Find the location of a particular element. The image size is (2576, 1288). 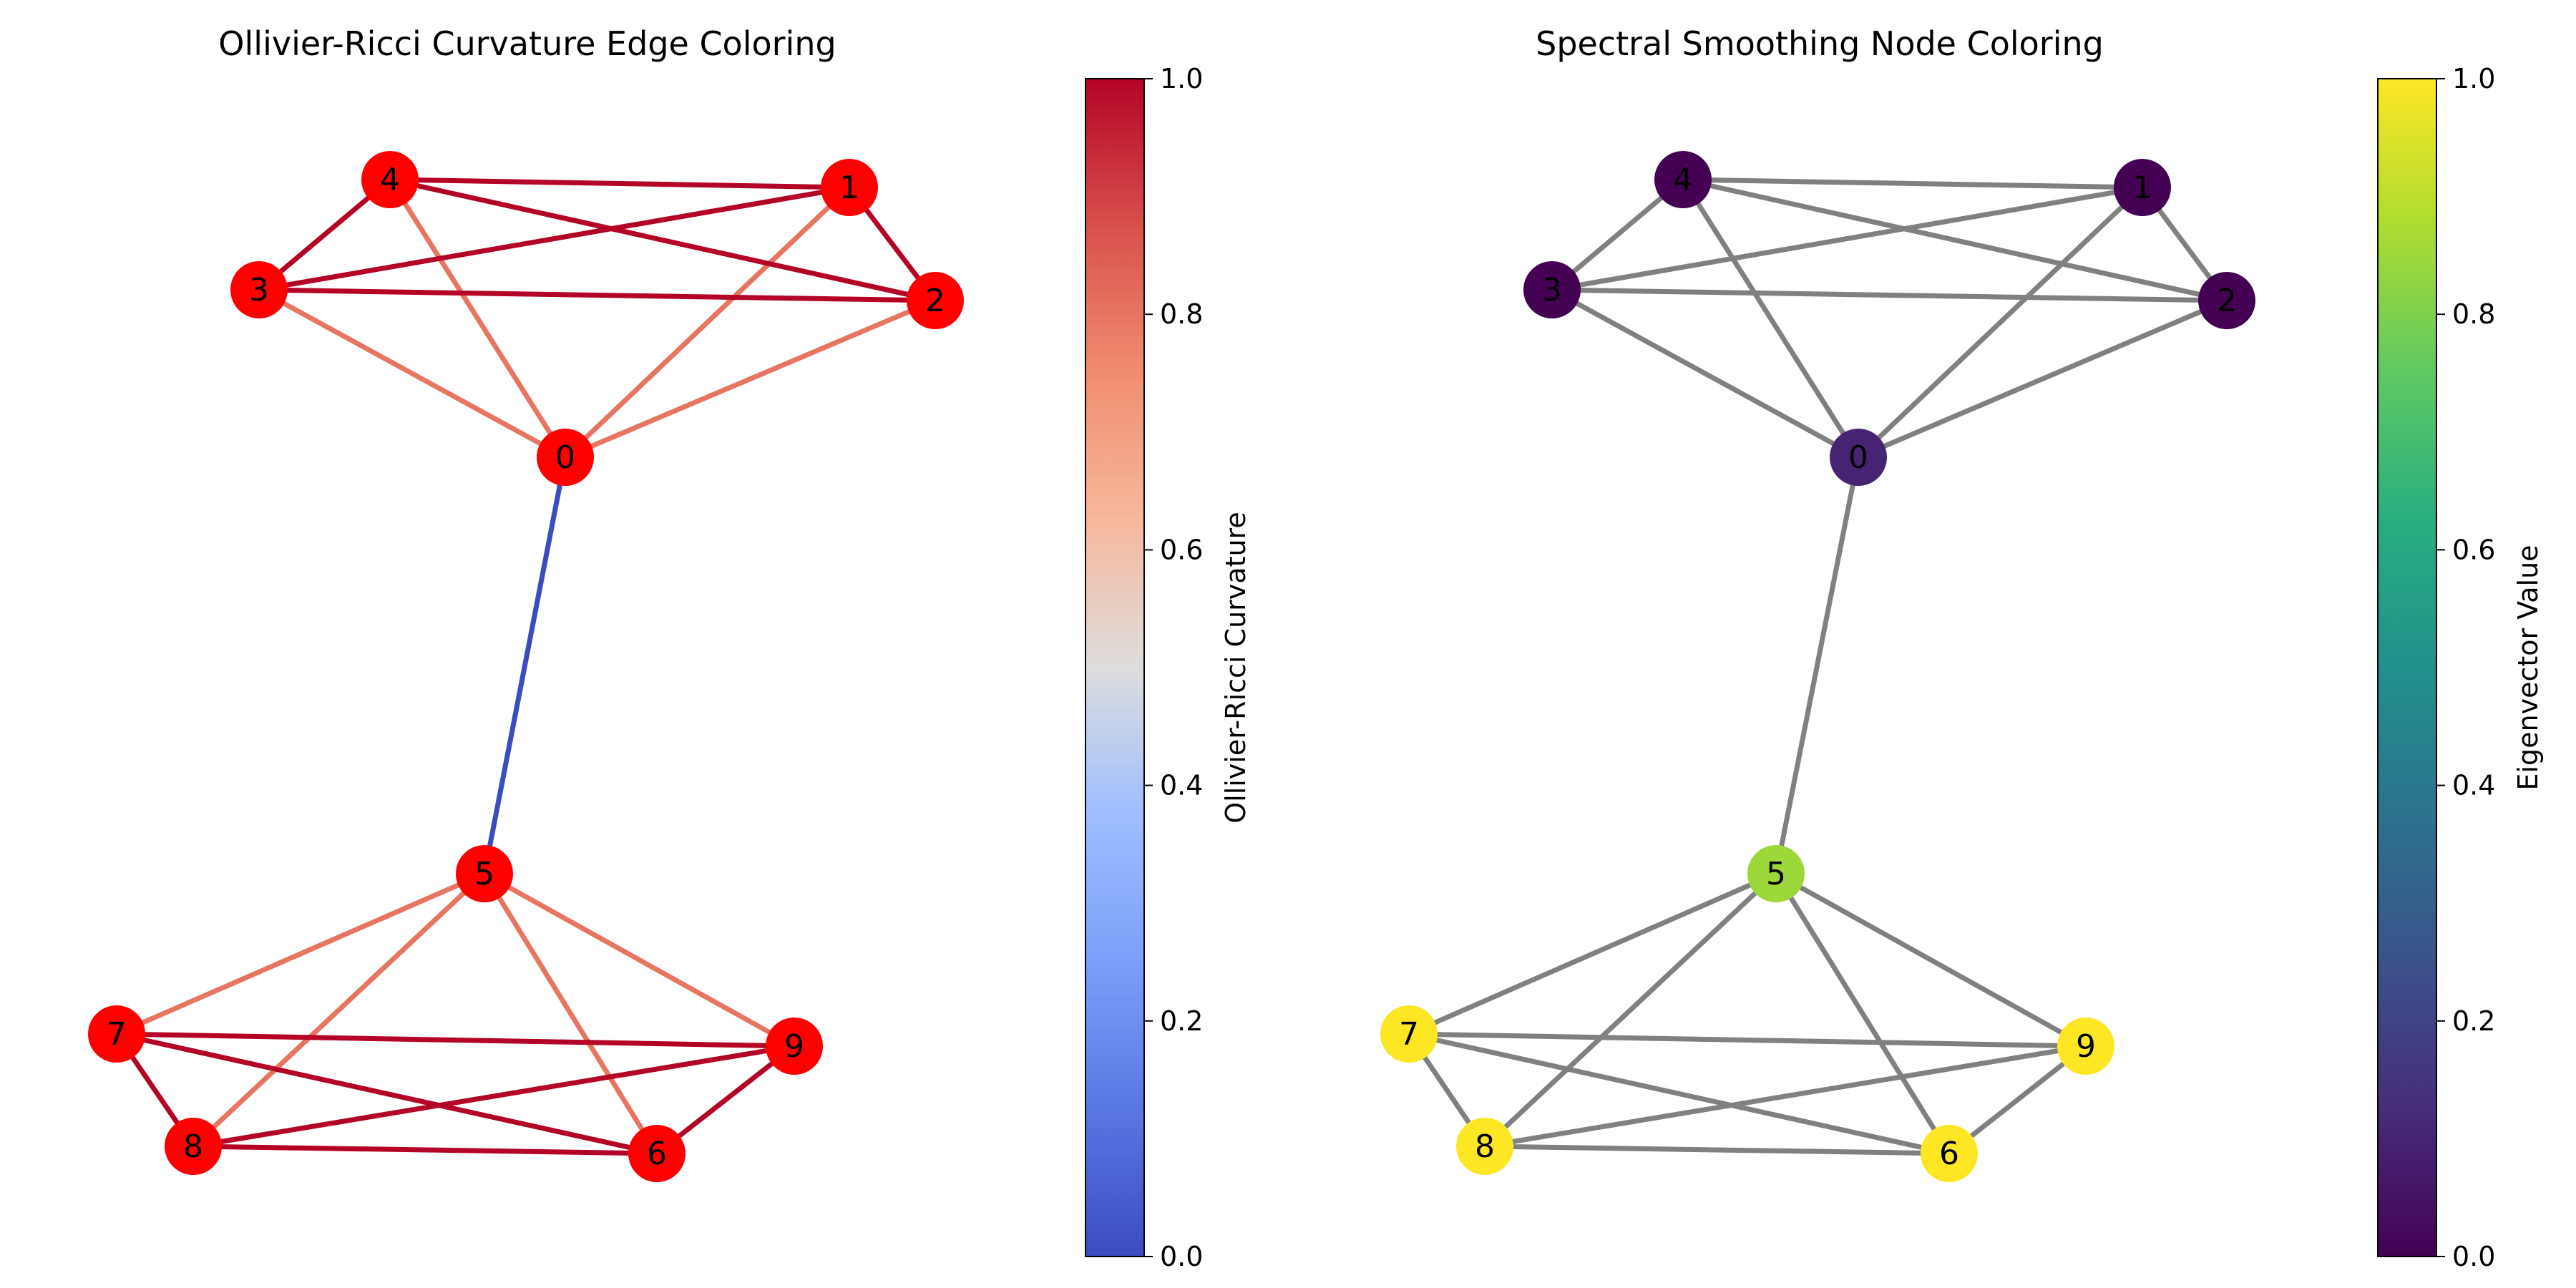

ricci-node-label-7: 7 is located at coordinates (117, 1034).